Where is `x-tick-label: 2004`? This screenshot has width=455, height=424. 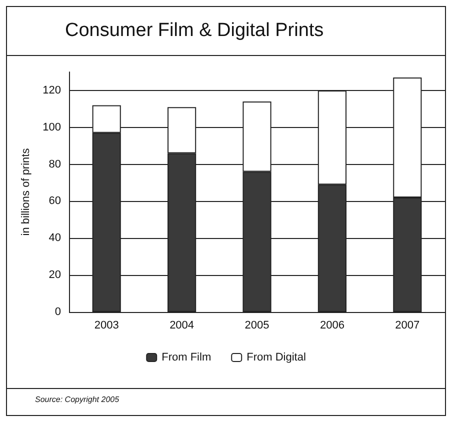 x-tick-label: 2004 is located at coordinates (182, 326).